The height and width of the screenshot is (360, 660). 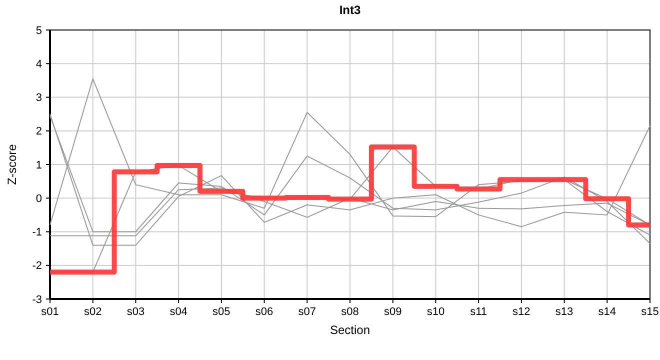 I want to click on y-tick-label: 5, so click(x=39, y=30).